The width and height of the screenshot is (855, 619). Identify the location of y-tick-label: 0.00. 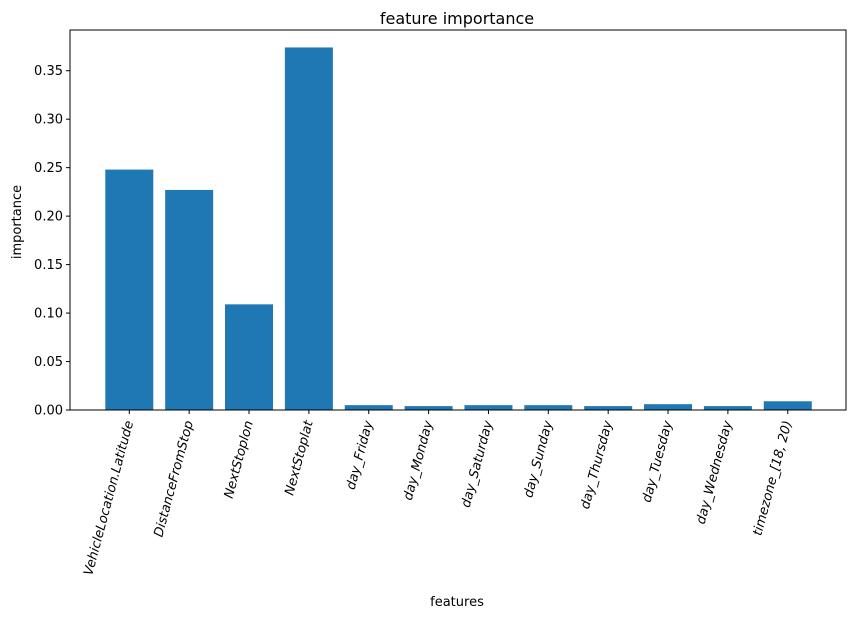
(48, 411).